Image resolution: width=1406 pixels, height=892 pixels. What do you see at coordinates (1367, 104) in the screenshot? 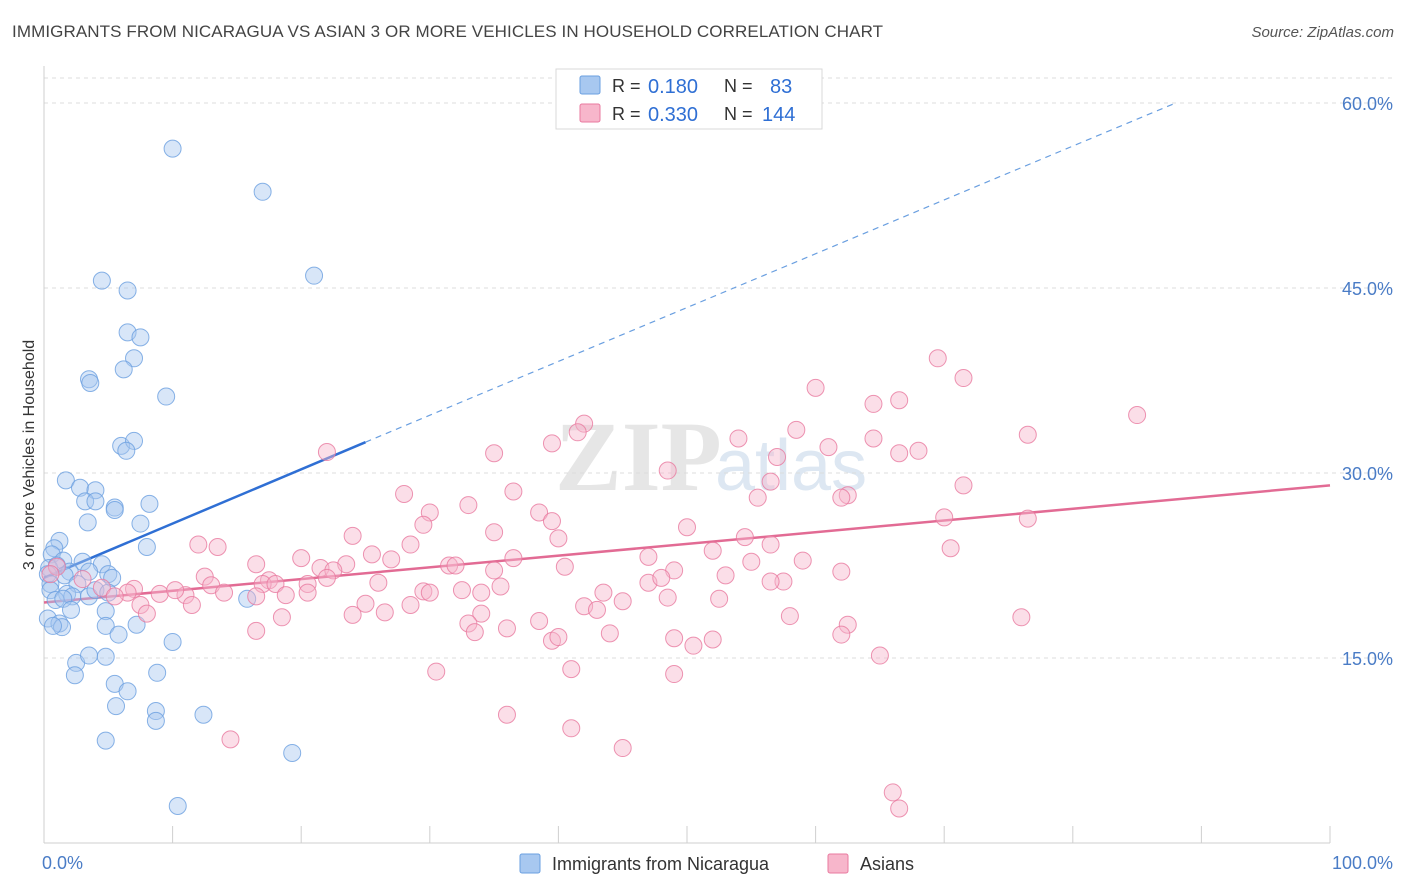
I see `y-tick-label: 60.0%` at bounding box center [1367, 104].